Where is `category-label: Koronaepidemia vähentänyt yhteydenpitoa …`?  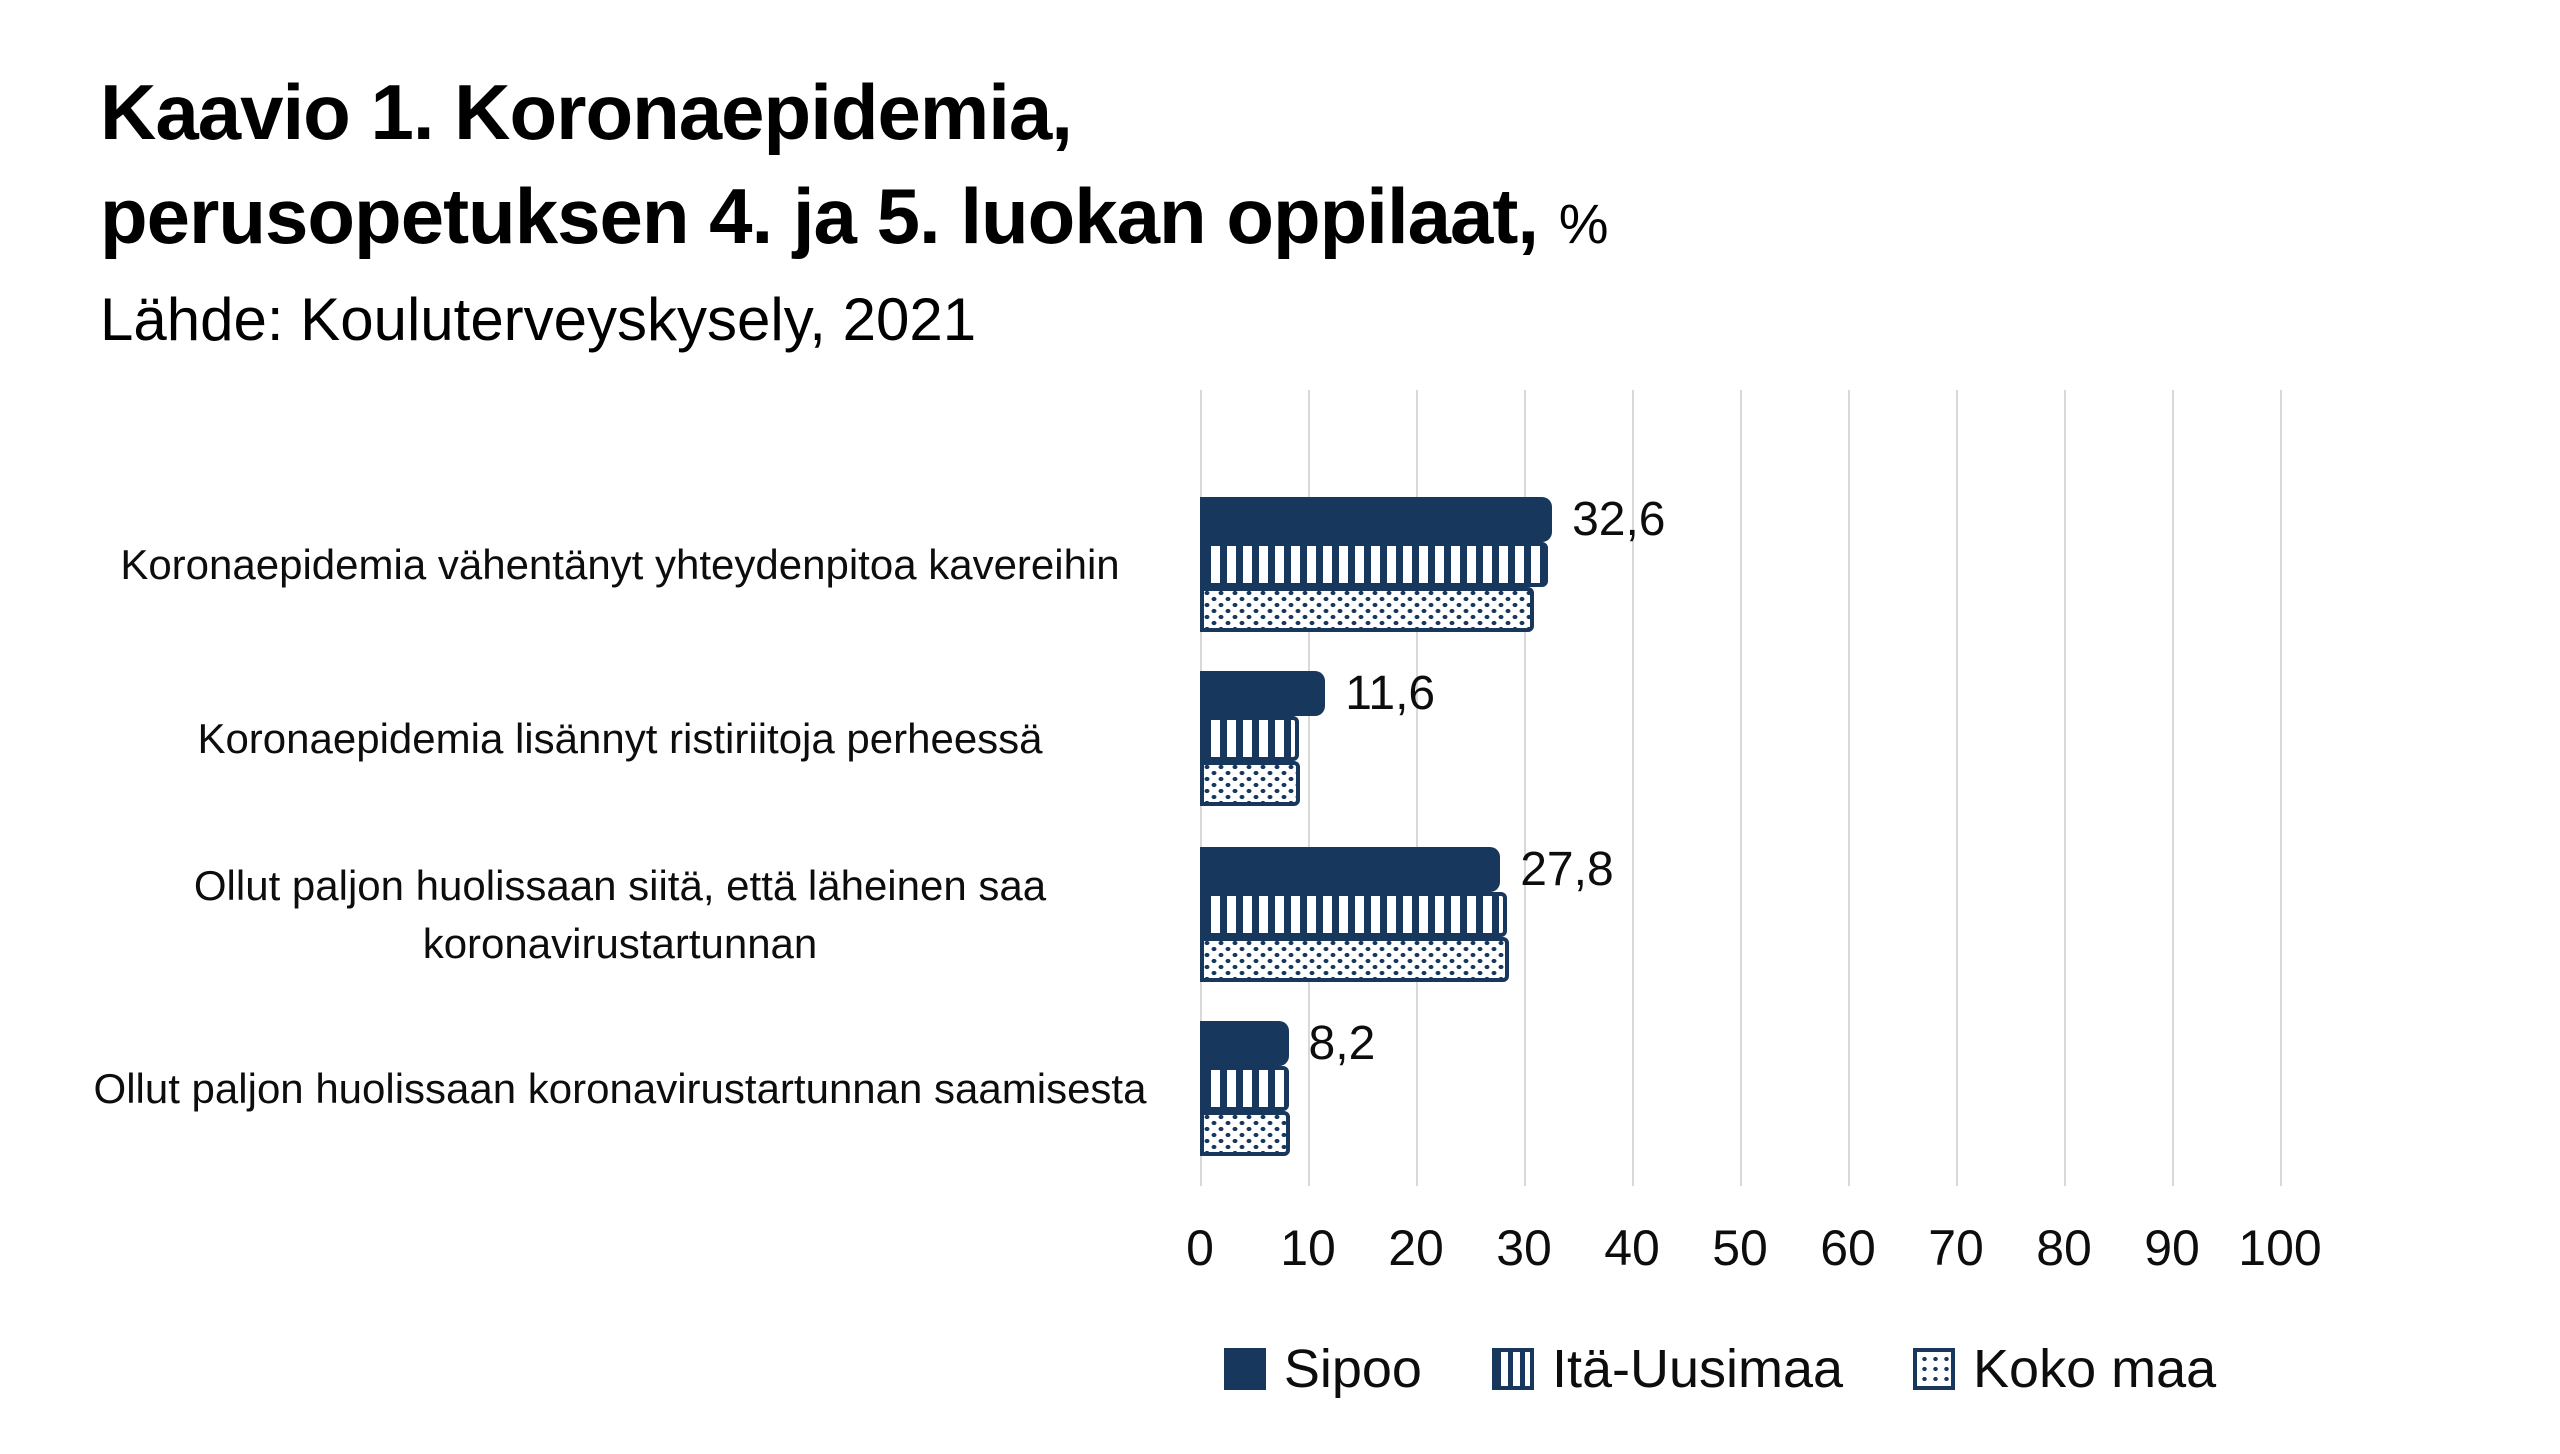
category-label: Koronaepidemia vähentänyt yhteydenpitoa … is located at coordinates (620, 564).